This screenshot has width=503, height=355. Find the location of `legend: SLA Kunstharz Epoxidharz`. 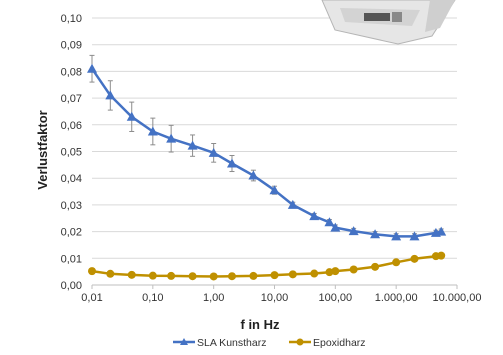

legend: SLA Kunstharz Epoxidharz is located at coordinates (269, 343).